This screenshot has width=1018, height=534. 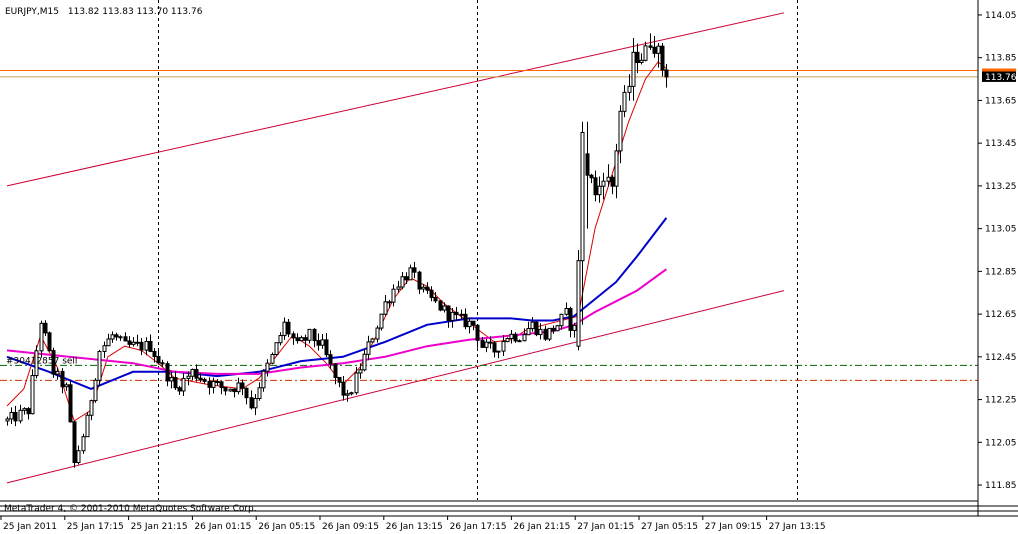 What do you see at coordinates (1001, 272) in the screenshot?
I see `y-tick-label: 112.85` at bounding box center [1001, 272].